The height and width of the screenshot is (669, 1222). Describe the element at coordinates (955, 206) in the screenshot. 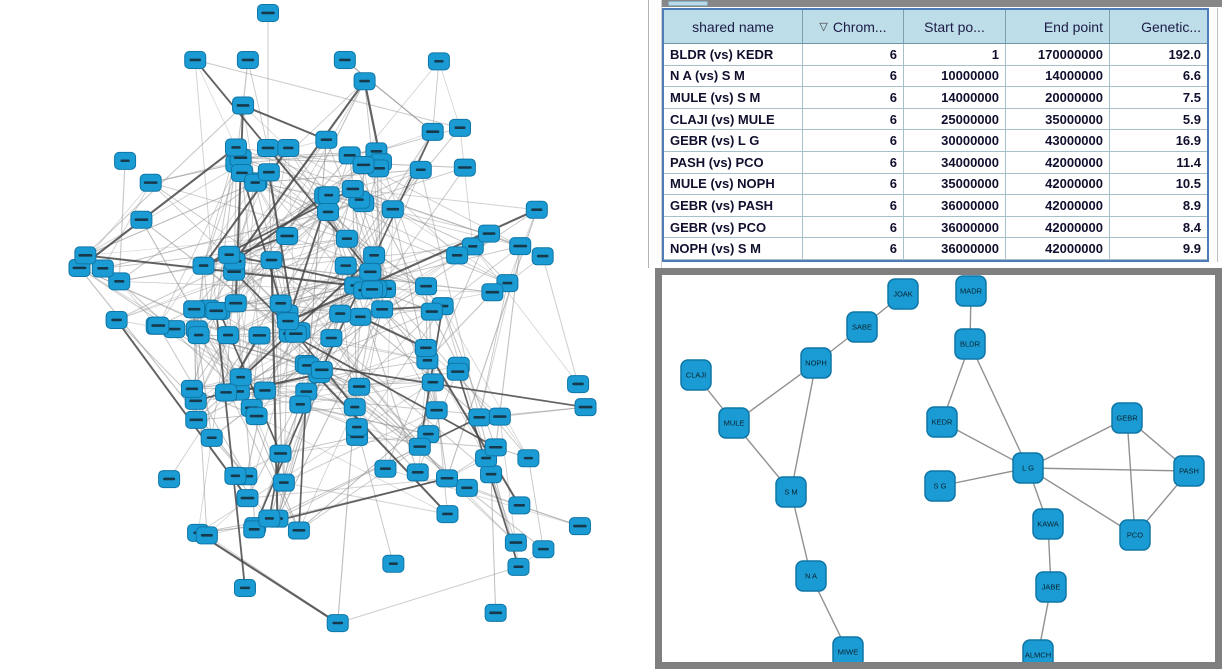

I see `table-cell: 36000000` at that location.